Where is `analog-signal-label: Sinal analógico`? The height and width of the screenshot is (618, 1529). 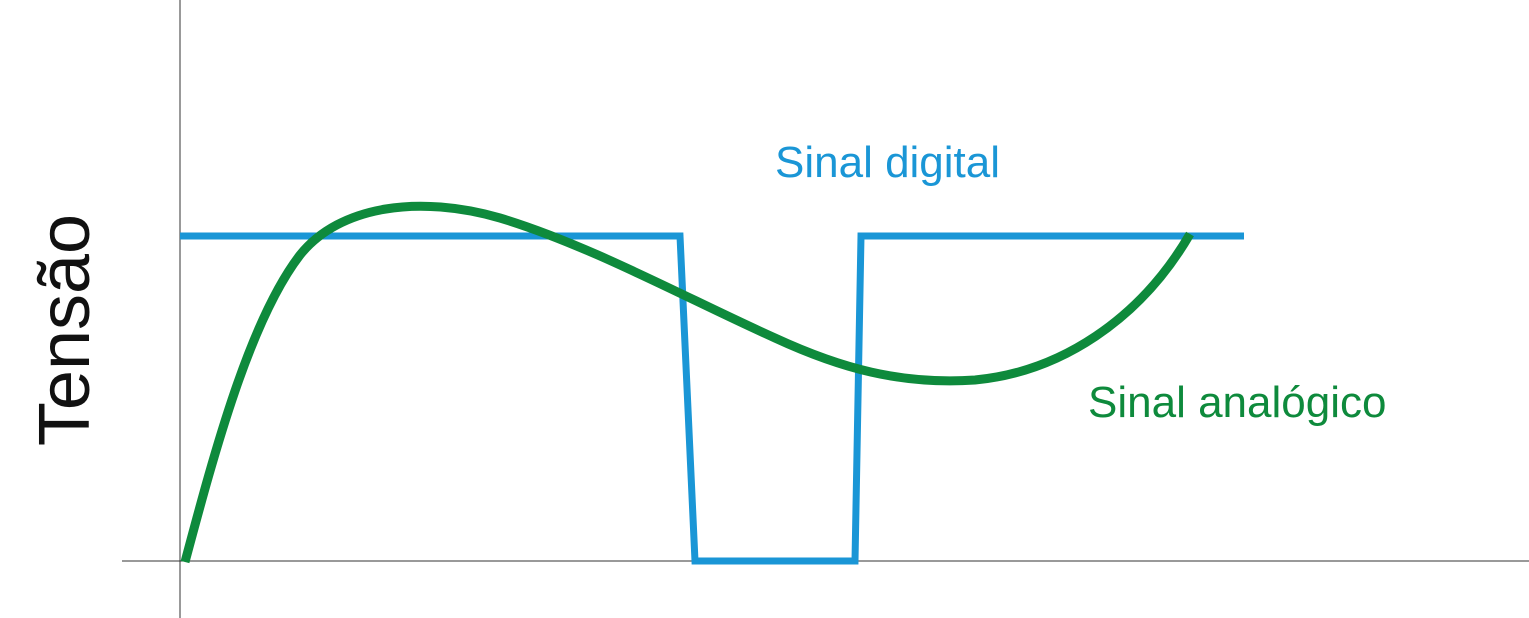
analog-signal-label: Sinal analógico is located at coordinates (1237, 402).